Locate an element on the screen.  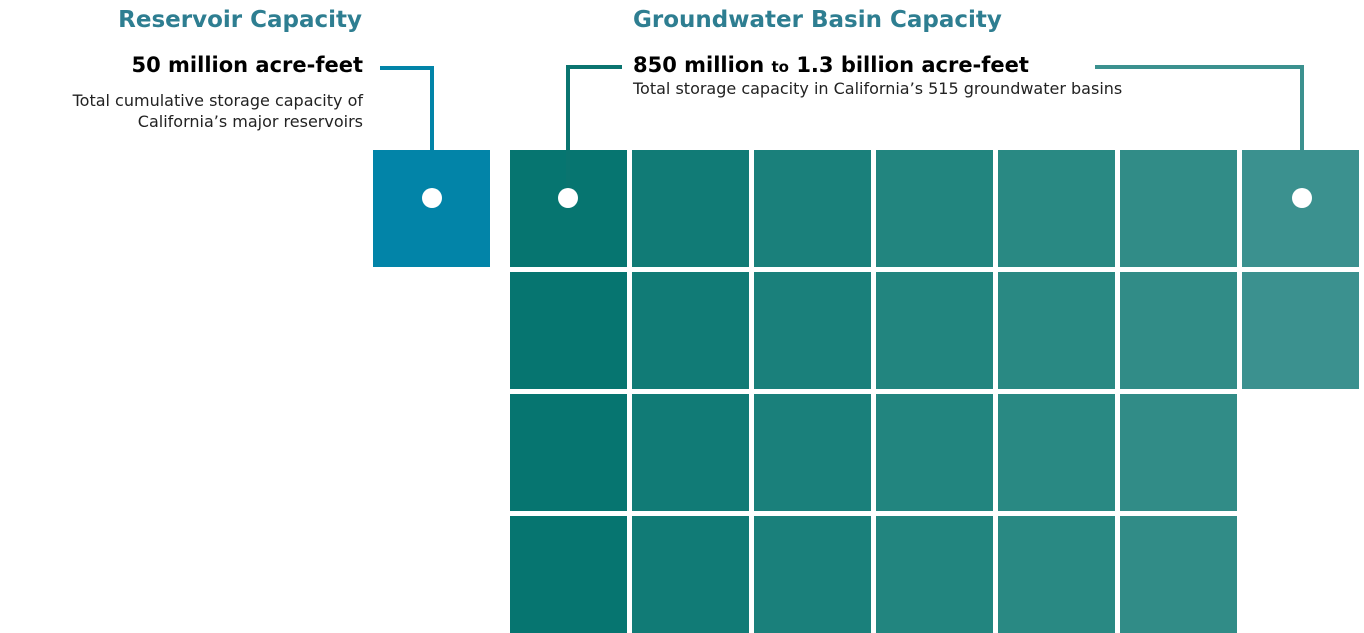
reservoir-description-line2: California’s major reservoirs is located at coordinates (250, 121).